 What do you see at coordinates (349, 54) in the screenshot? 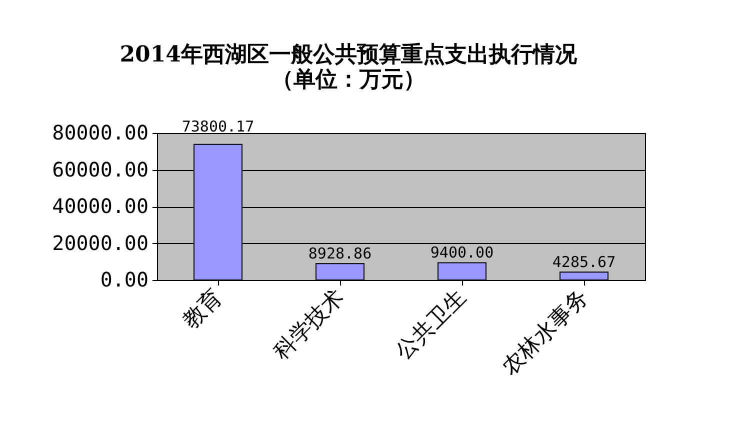
I see `chart-title: 2014年西湖区一般公共预算重点支出执行情况` at bounding box center [349, 54].